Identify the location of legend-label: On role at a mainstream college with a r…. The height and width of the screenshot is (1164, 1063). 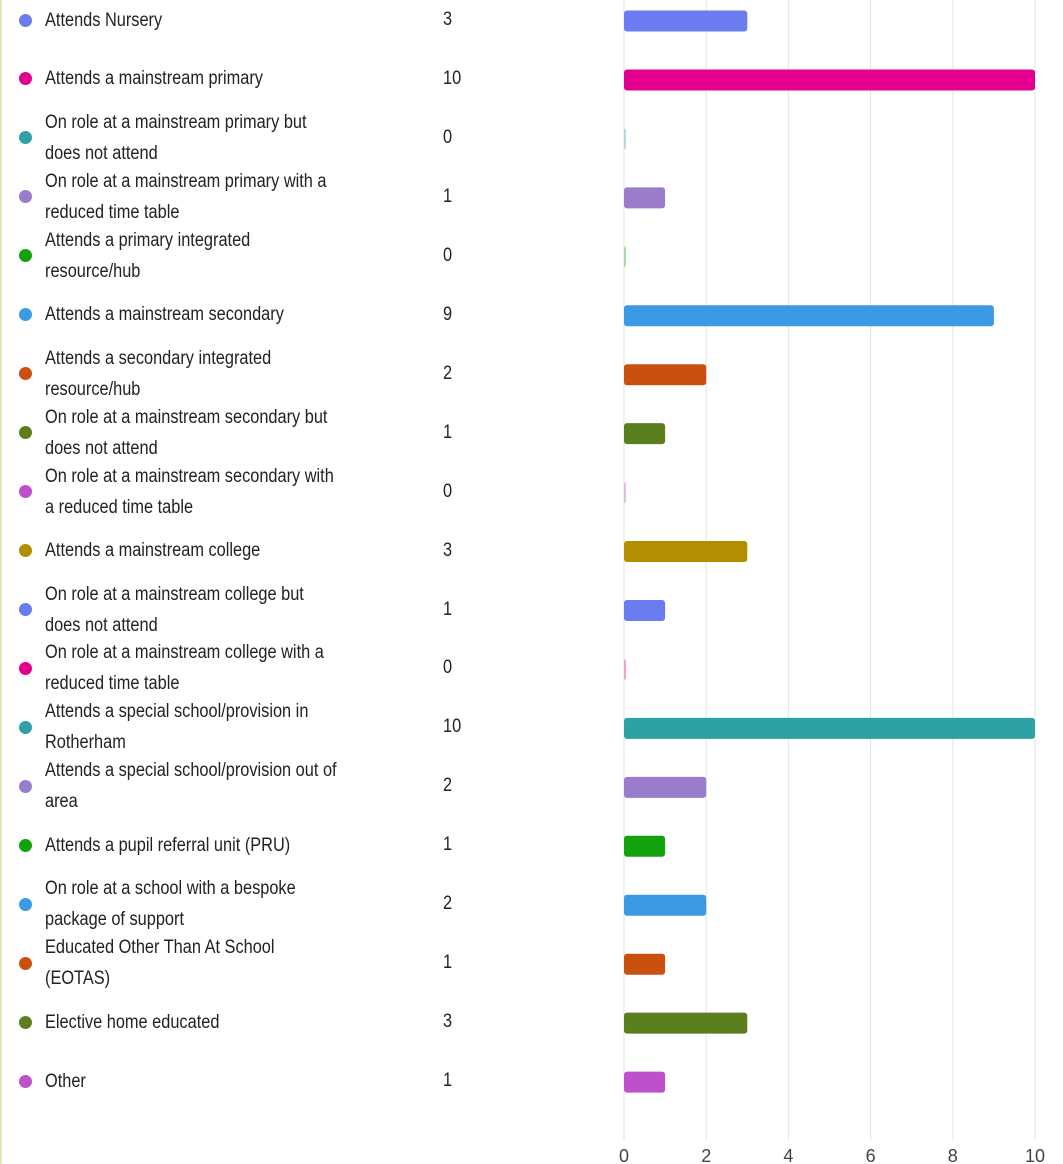
(184, 668).